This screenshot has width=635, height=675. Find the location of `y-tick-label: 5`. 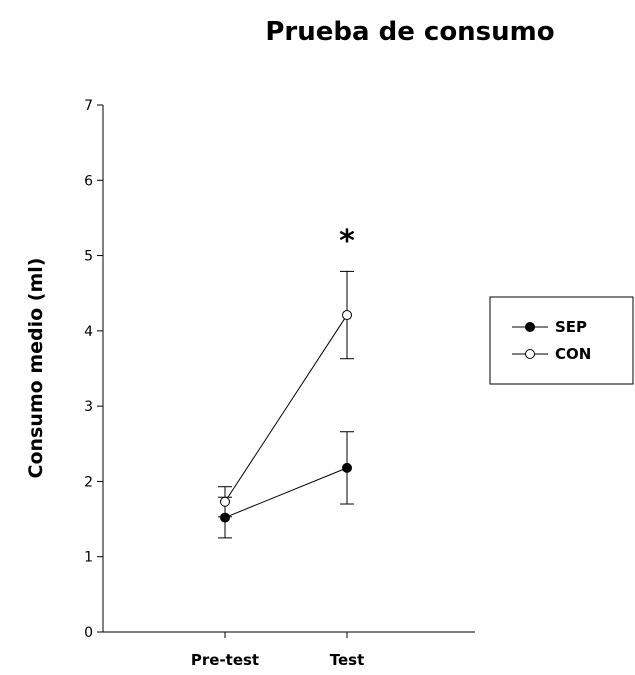

y-tick-label: 5 is located at coordinates (88, 257).